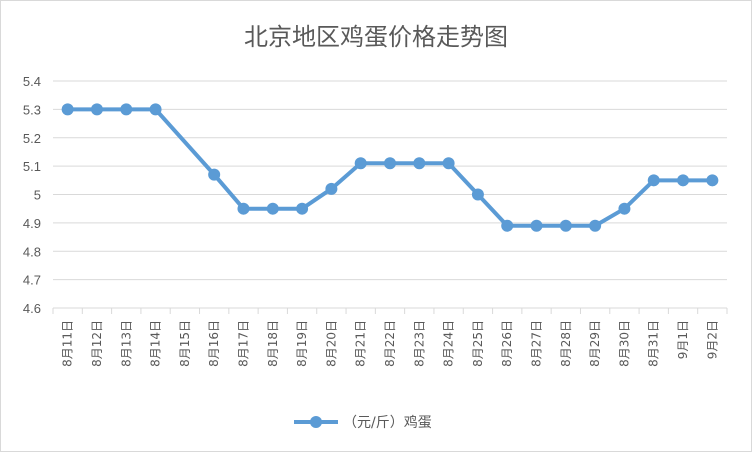 This screenshot has height=452, width=752. What do you see at coordinates (32, 223) in the screenshot?
I see `y-tick-label: 4.9` at bounding box center [32, 223].